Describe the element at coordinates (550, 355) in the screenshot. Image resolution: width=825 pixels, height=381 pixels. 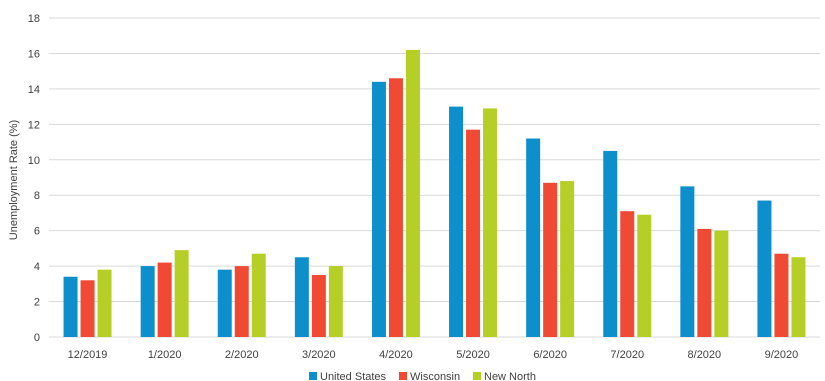
I see `x-tick-label: 6/2020` at that location.